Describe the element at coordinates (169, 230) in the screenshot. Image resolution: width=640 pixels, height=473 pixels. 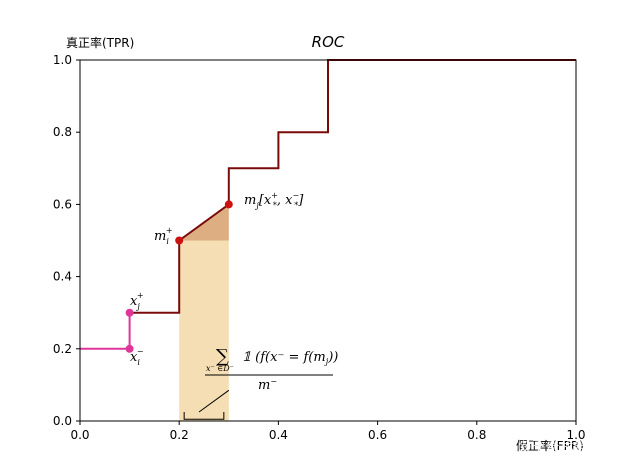
I see `mi-sup: +` at that location.